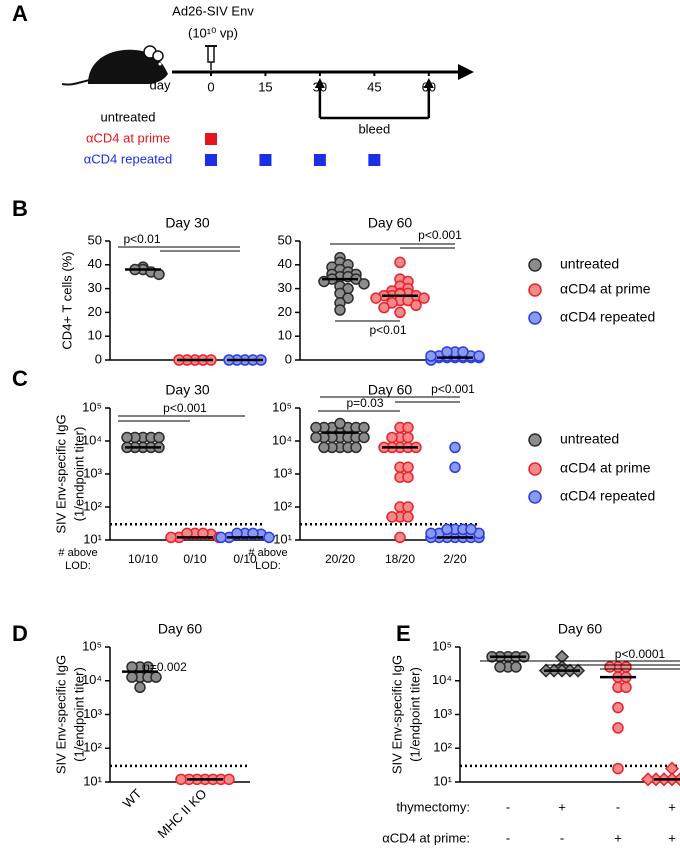 The height and width of the screenshot is (861, 680). Describe the element at coordinates (187, 390) in the screenshot. I see `chart-title: Day 30` at that location.